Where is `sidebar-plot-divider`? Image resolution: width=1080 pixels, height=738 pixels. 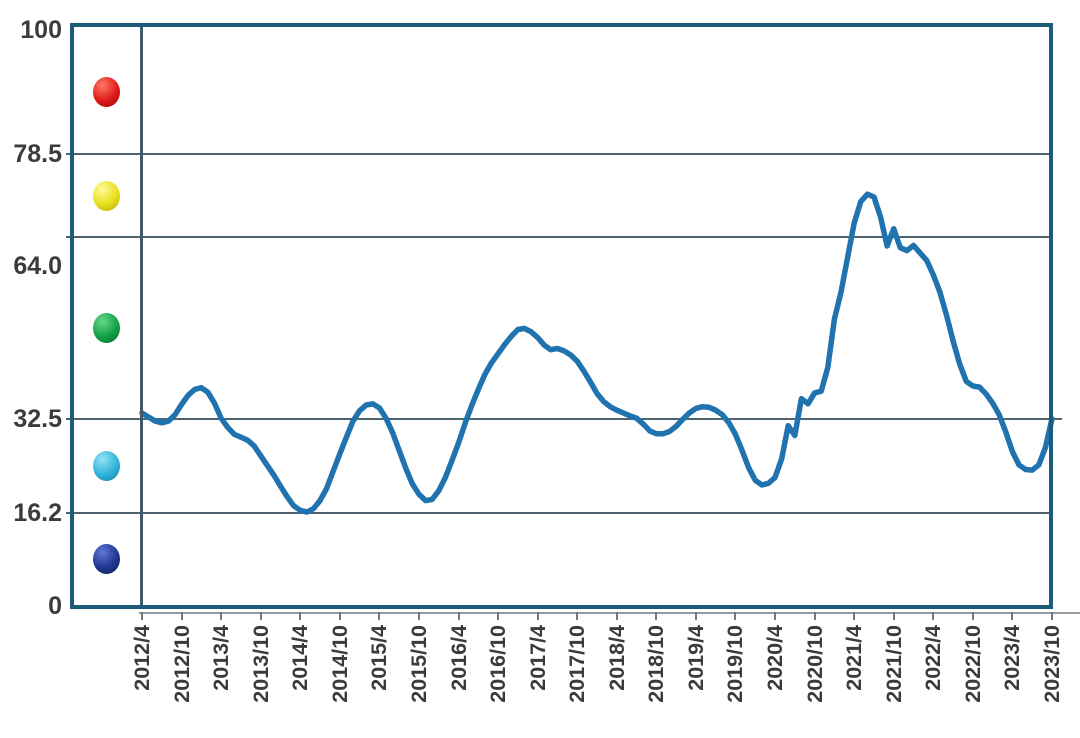 sidebar-plot-divider is located at coordinates (141, 316).